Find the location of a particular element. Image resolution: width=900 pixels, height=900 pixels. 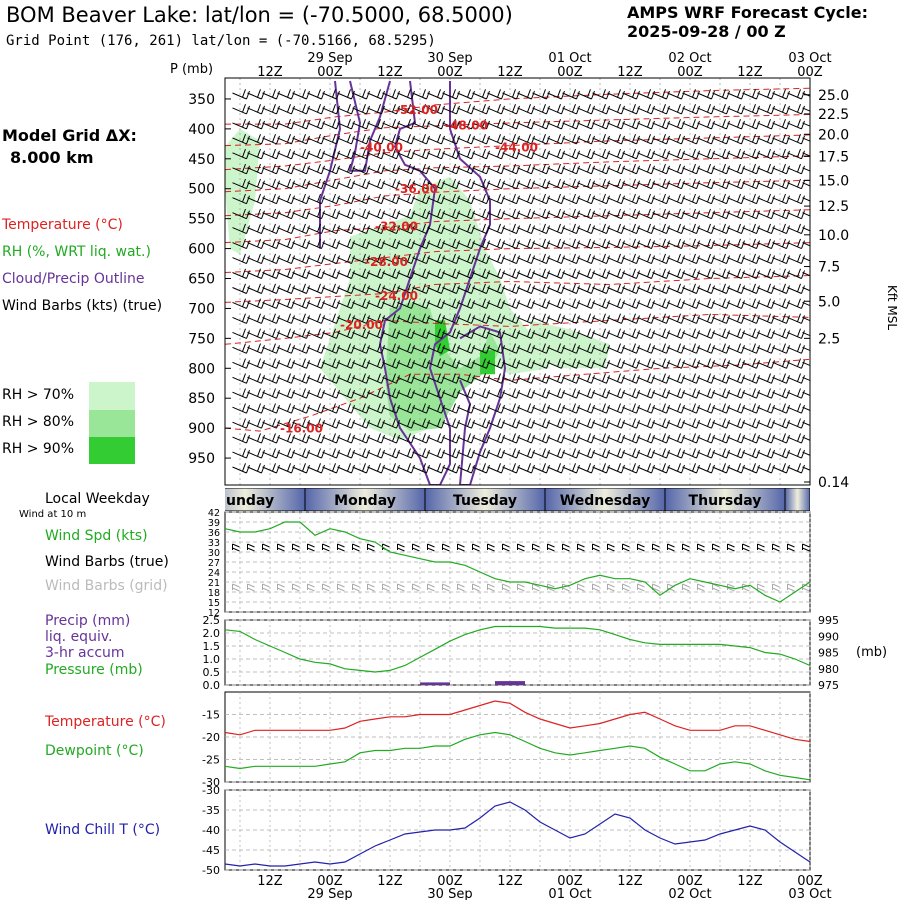

bottom-hour-label: 00Z is located at coordinates (450, 881).